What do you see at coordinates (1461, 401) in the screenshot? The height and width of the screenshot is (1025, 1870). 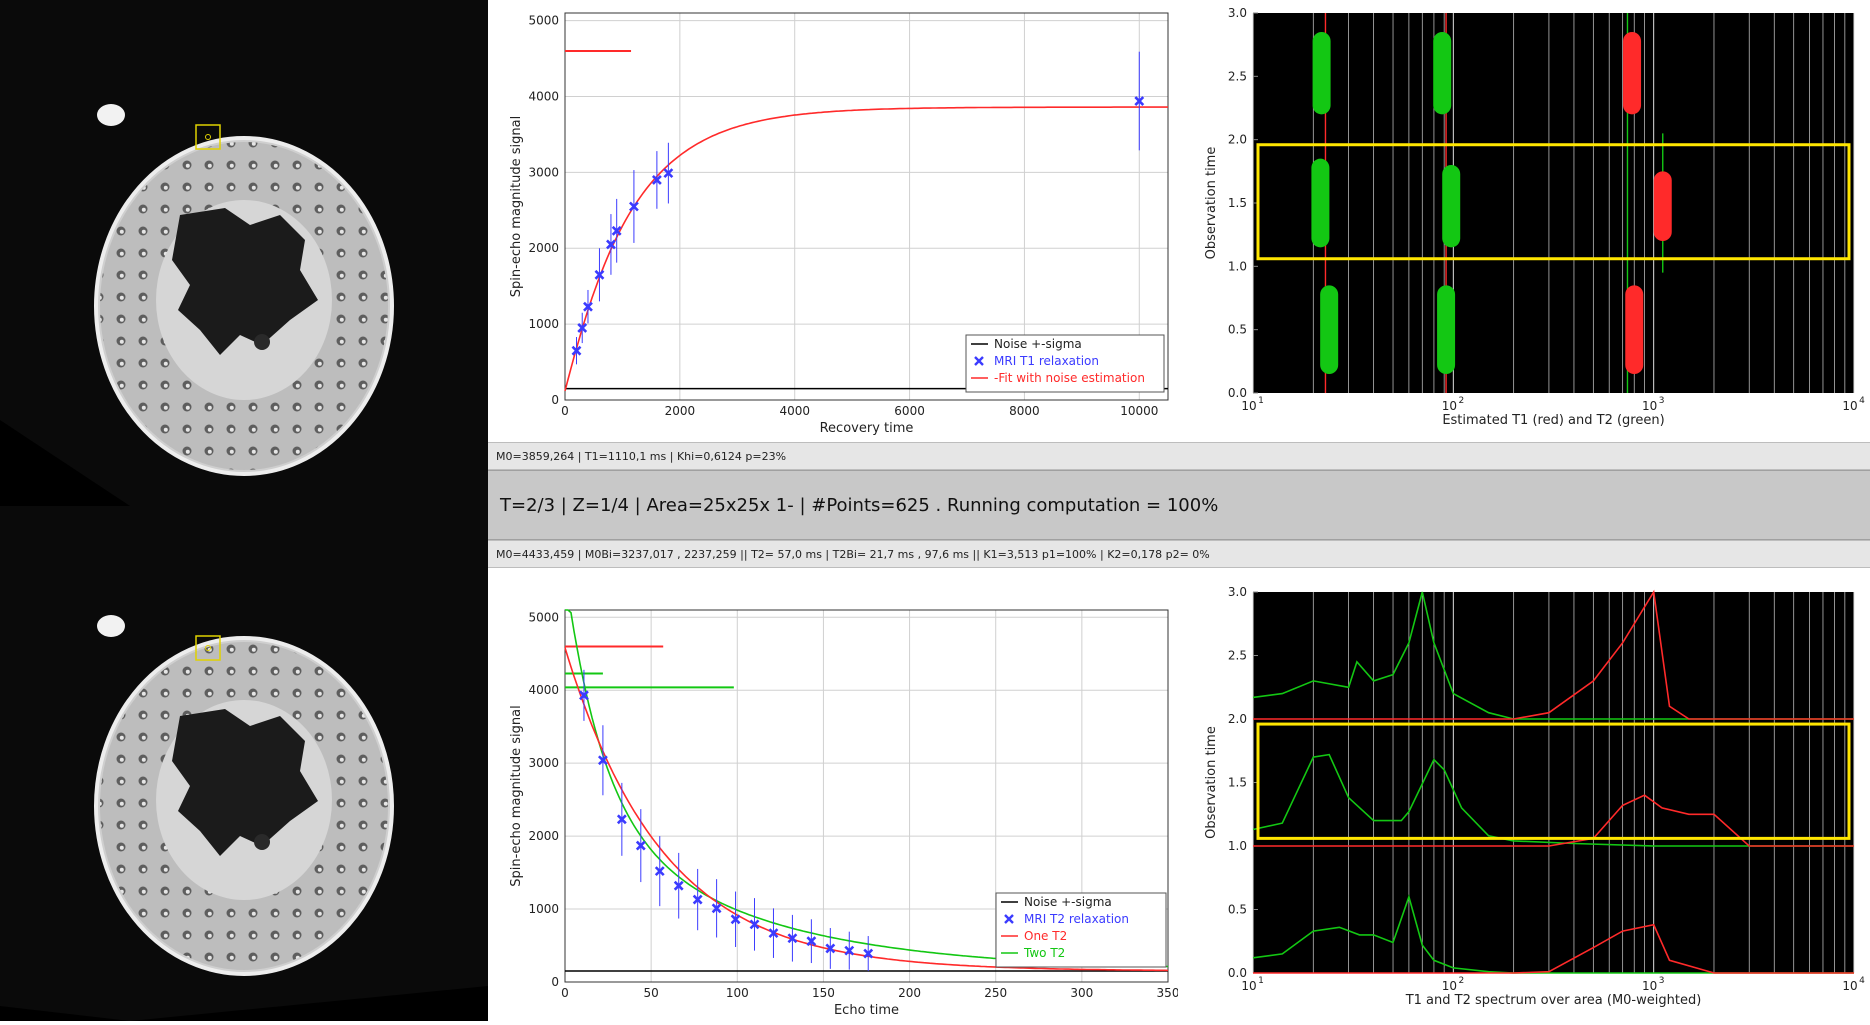 I see `x-tick-exponent: 2` at bounding box center [1461, 401].